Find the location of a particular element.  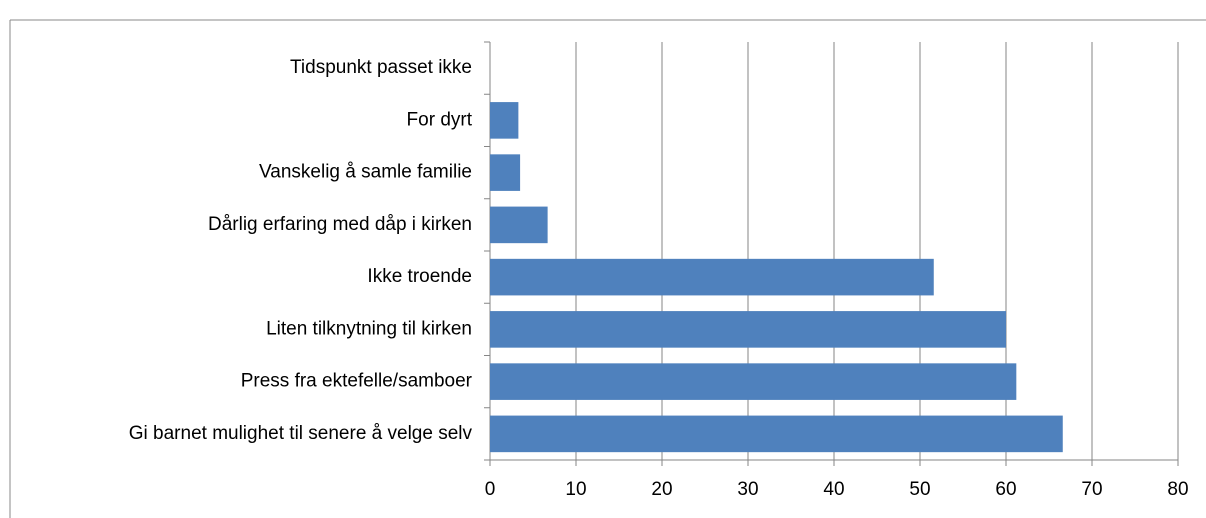

x-tick-label: 10 is located at coordinates (575, 489).